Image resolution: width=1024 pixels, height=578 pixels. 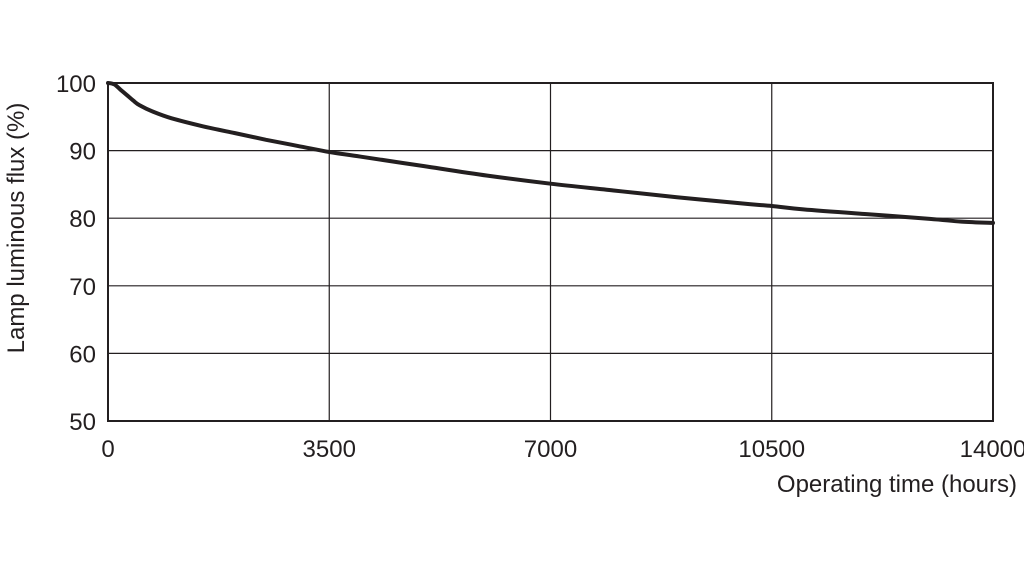 I want to click on y-tick-label: 90, so click(x=82, y=152).